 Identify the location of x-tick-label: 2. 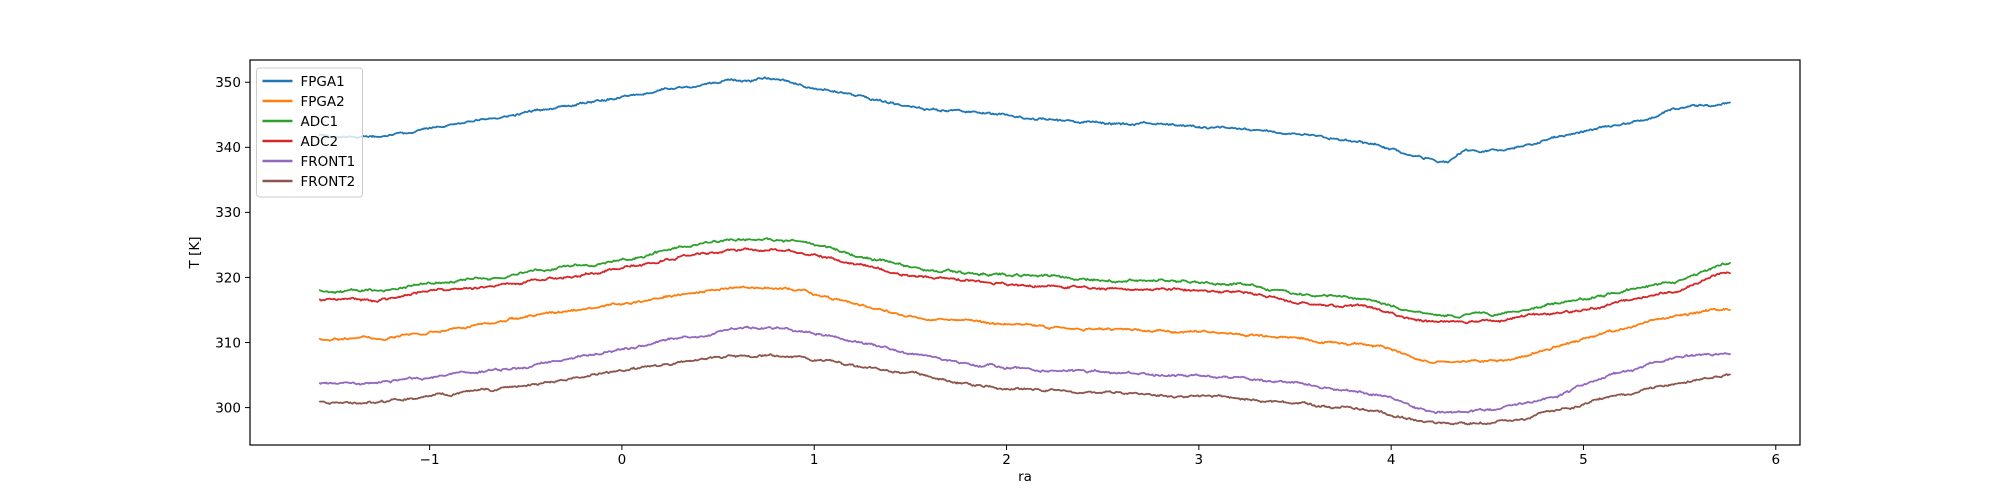
(1006, 460).